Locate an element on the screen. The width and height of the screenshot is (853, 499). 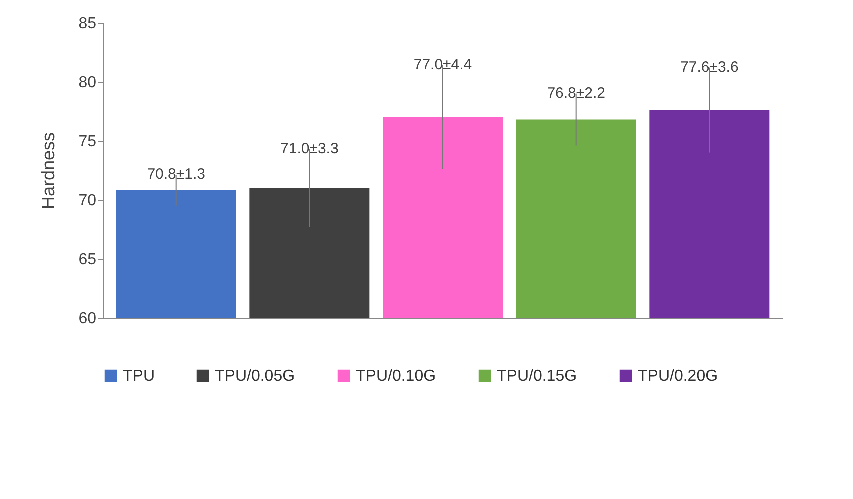
data-label: 77.0±4.4 is located at coordinates (443, 65).